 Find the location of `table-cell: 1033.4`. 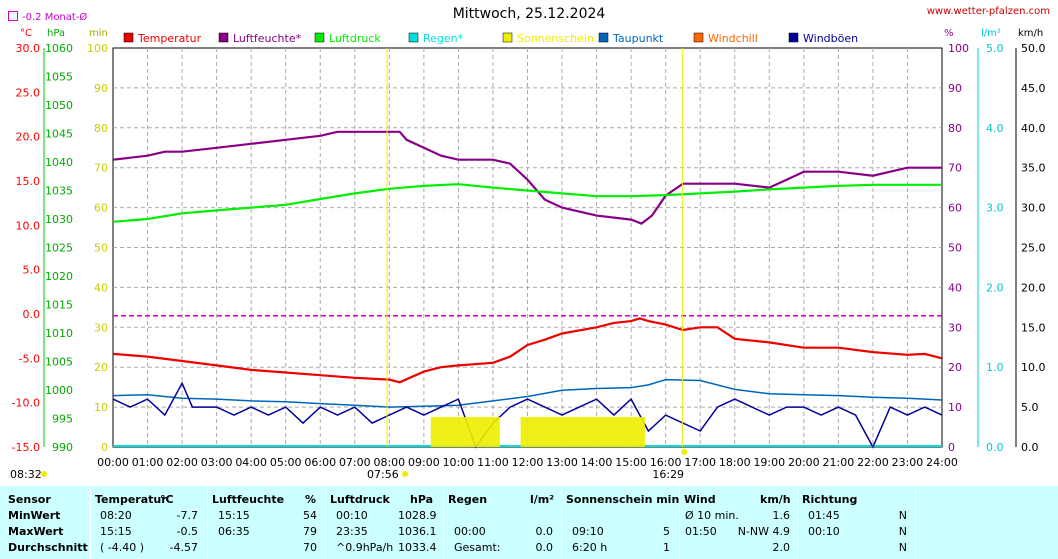

table-cell: 1033.4 is located at coordinates (417, 547).